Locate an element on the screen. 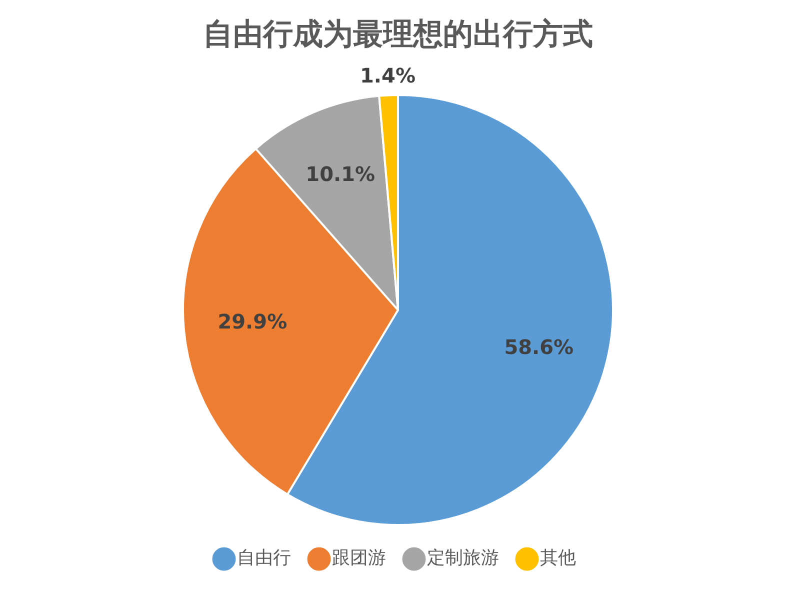 The width and height of the screenshot is (800, 600). legend-label: 其他 is located at coordinates (558, 558).